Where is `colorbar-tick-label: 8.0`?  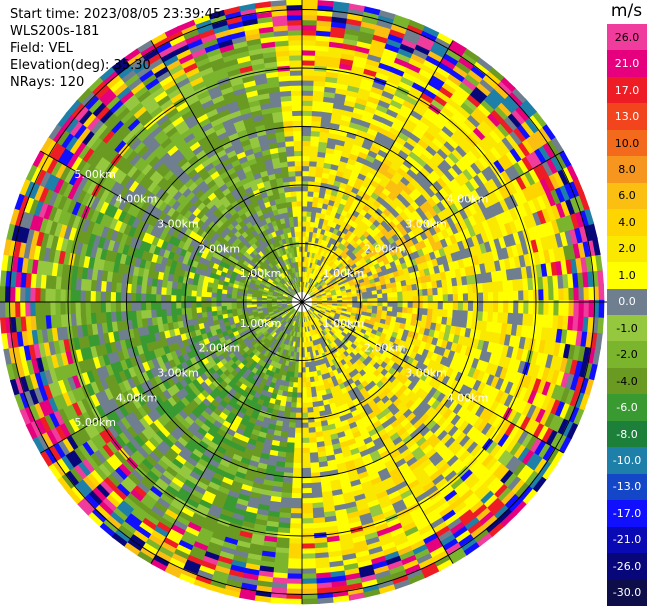 colorbar-tick-label: 8.0 is located at coordinates (627, 169).